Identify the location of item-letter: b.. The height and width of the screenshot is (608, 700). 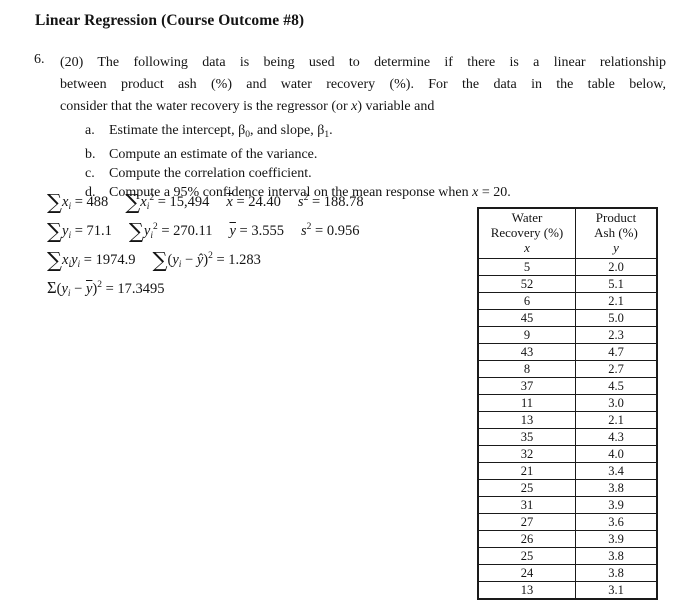
(90, 154).